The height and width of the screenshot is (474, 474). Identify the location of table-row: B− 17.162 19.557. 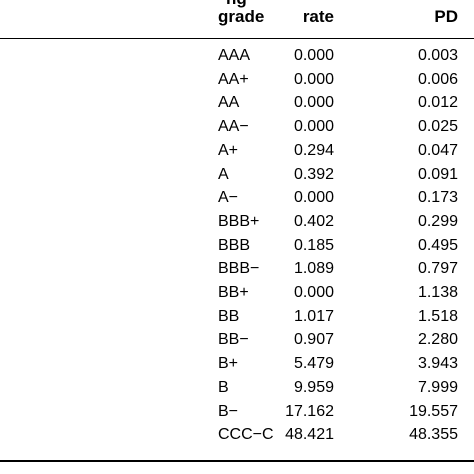
(237, 412).